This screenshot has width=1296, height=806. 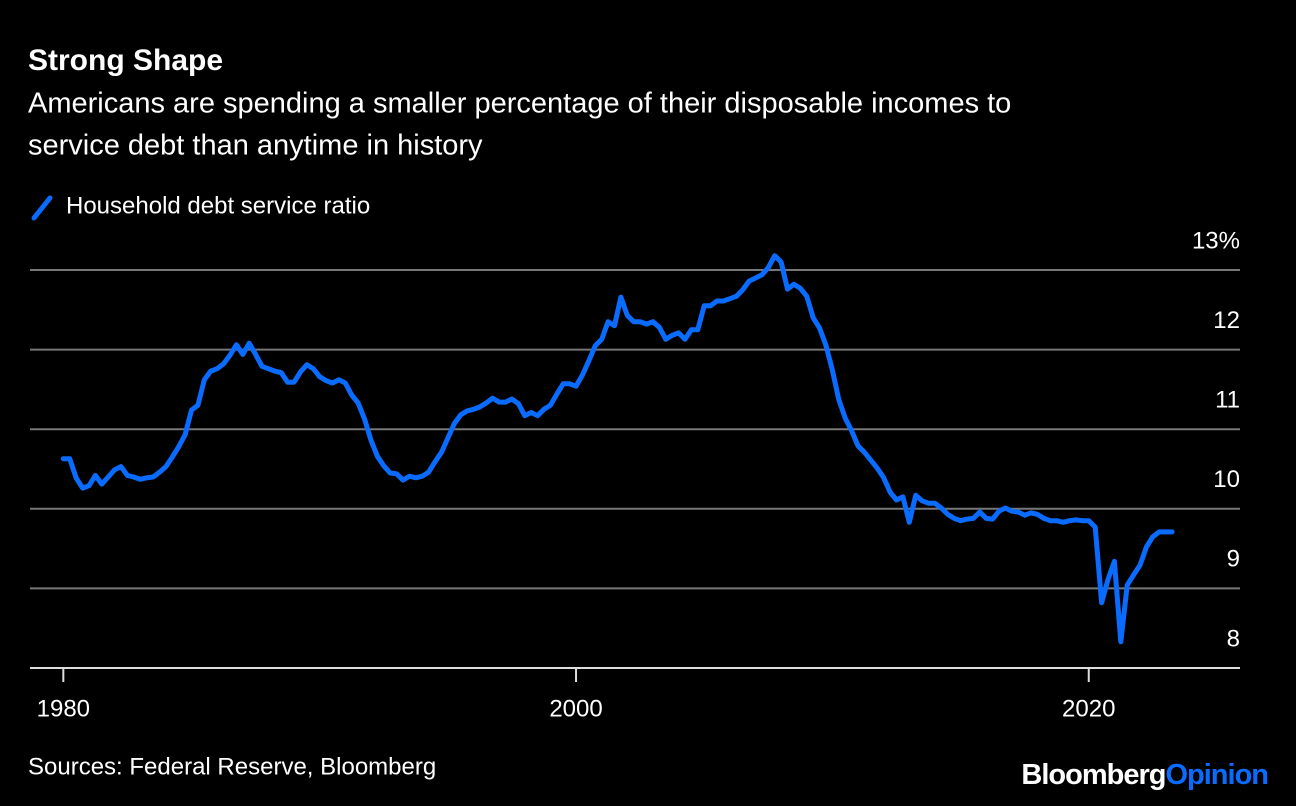 I want to click on source: Sources: Federal Reserve, Bloomberg, so click(x=232, y=766).